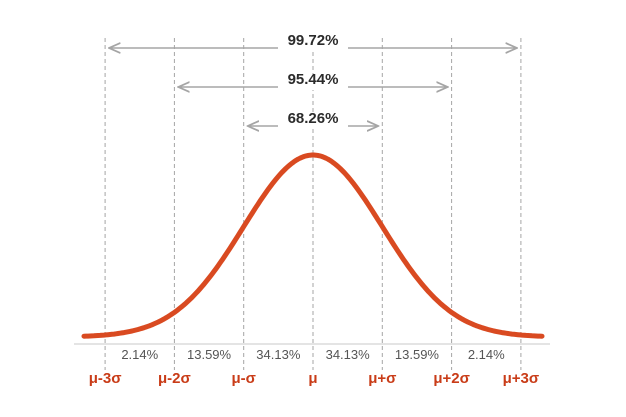 This screenshot has width=626, height=417. What do you see at coordinates (174, 378) in the screenshot?
I see `sigma-label: μ-2σ` at bounding box center [174, 378].